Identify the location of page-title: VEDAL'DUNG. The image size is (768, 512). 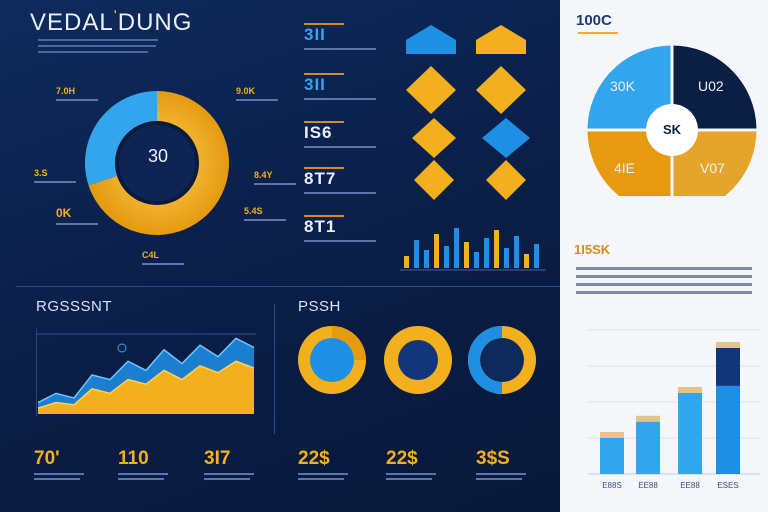
(111, 22).